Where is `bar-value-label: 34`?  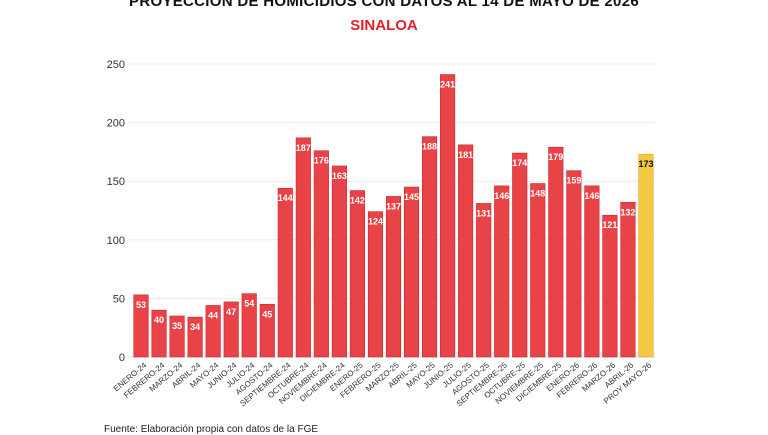
bar-value-label: 34 is located at coordinates (195, 327).